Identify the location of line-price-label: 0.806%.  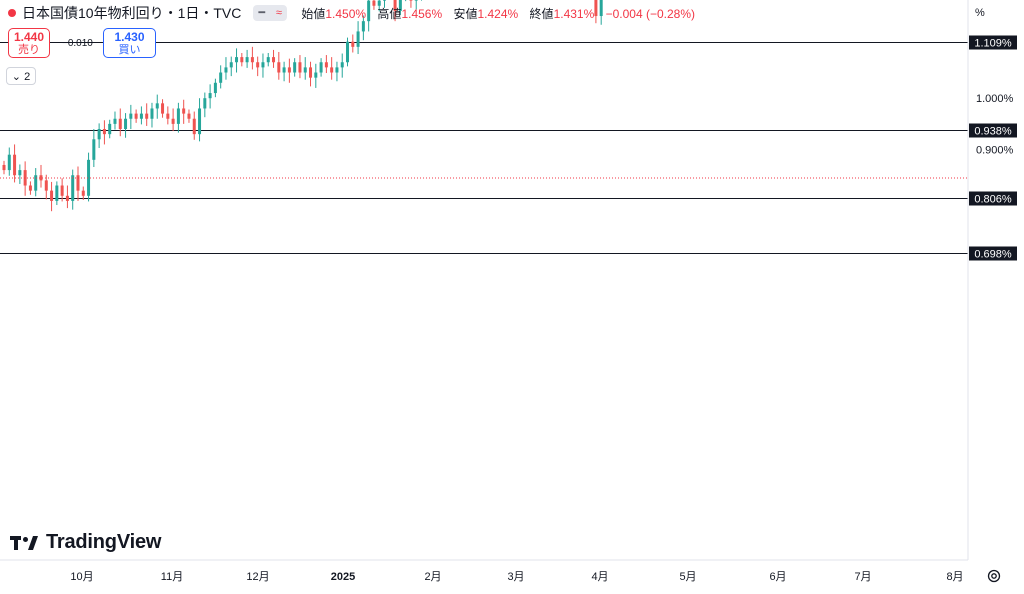
(993, 200).